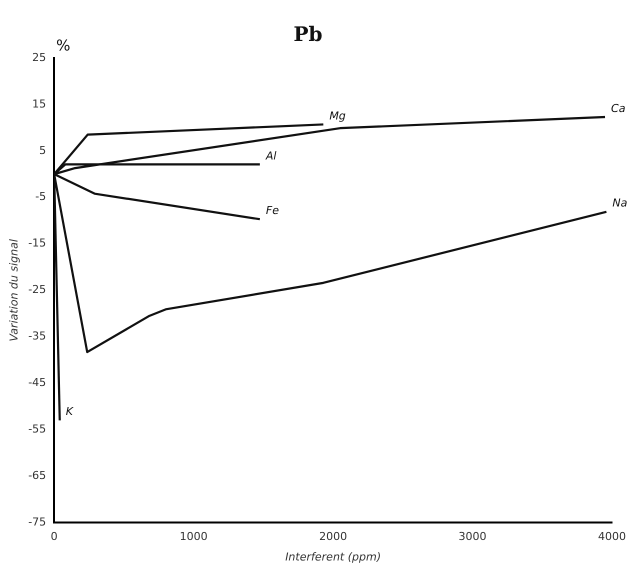 The height and width of the screenshot is (572, 642). Describe the element at coordinates (37, 243) in the screenshot. I see `y-tick-label: -15` at that location.